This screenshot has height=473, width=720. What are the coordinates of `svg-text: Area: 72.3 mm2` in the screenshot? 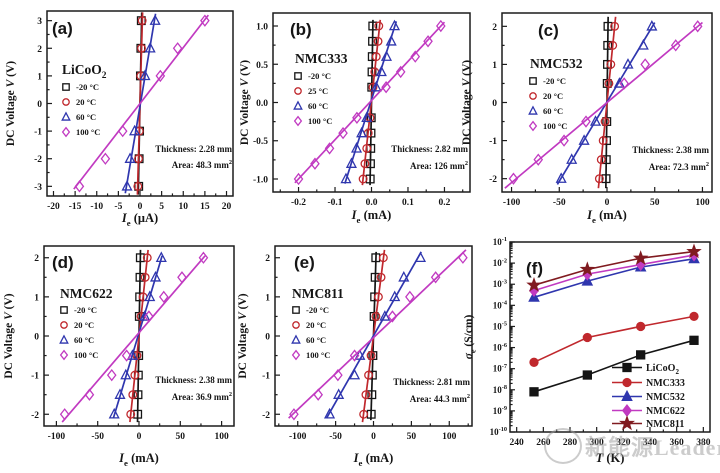 It's located at (679, 166).